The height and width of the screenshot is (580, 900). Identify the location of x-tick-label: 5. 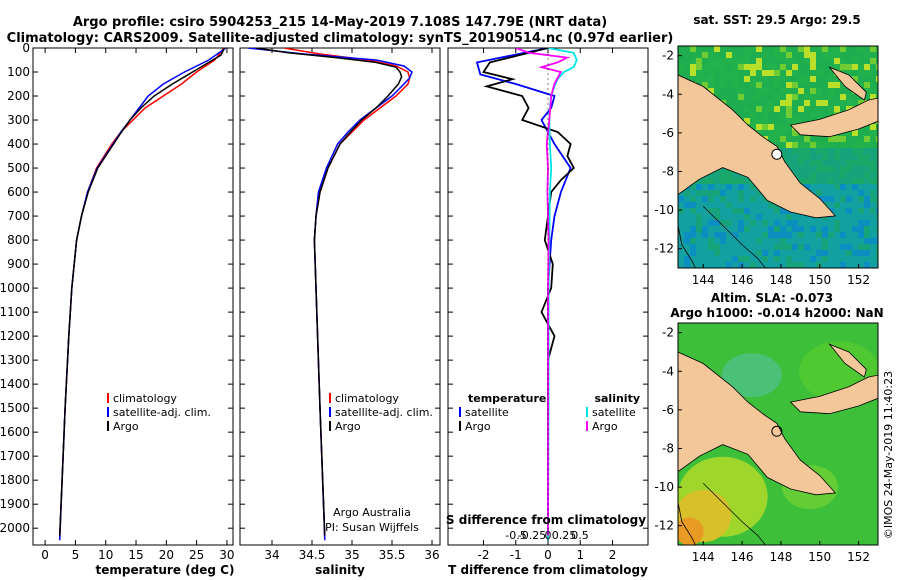
(76, 555).